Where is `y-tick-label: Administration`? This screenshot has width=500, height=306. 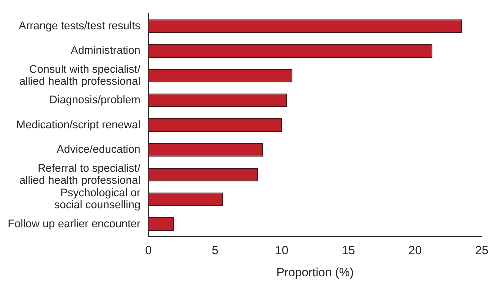 y-tick-label: Administration is located at coordinates (105, 51).